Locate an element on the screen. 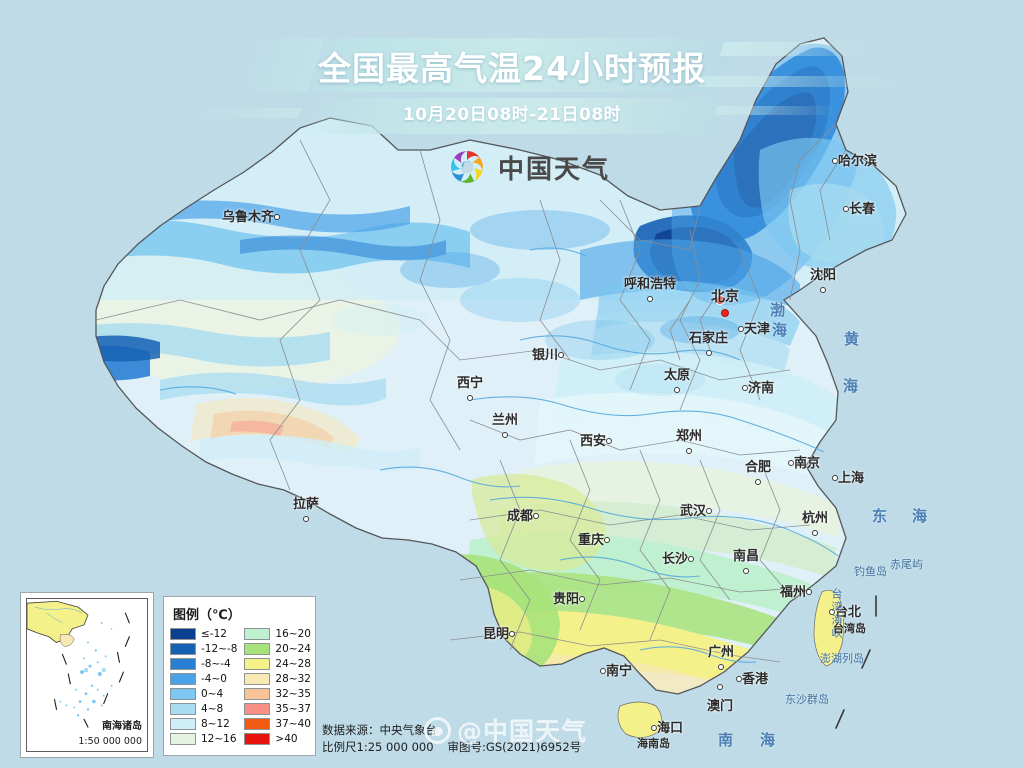 This screenshot has width=1024, height=768. sea-label: 黄 is located at coordinates (855, 339).